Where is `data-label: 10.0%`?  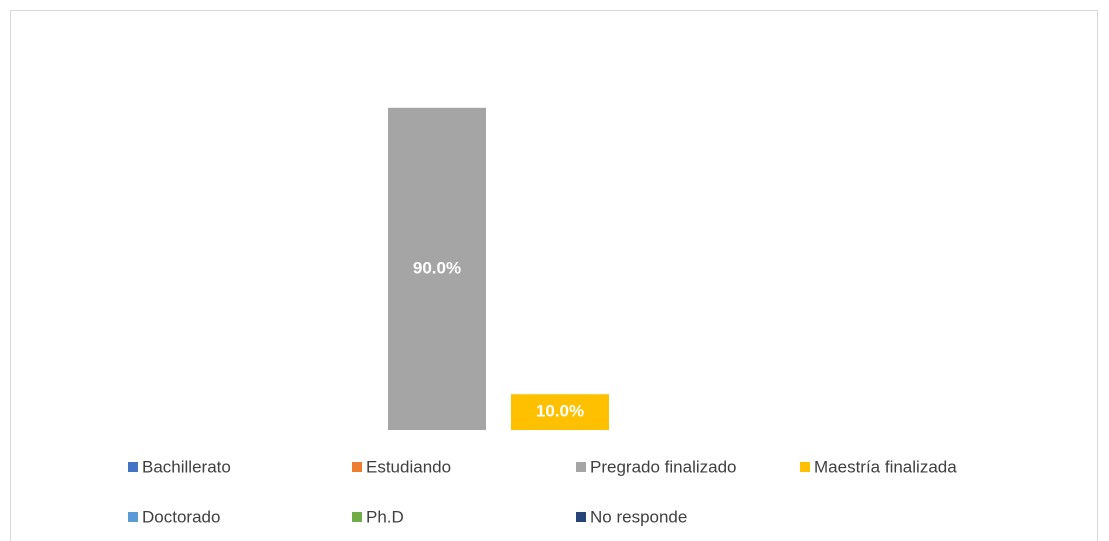
data-label: 10.0% is located at coordinates (560, 411).